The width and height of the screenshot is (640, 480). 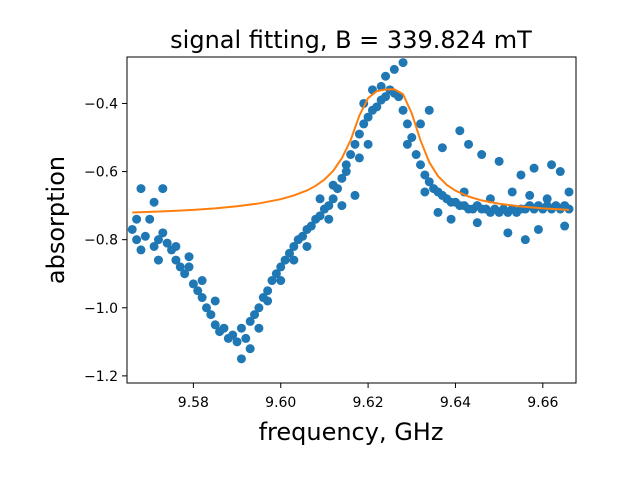 What do you see at coordinates (351, 432) in the screenshot?
I see `x-axis-label: frequency, GHz` at bounding box center [351, 432].